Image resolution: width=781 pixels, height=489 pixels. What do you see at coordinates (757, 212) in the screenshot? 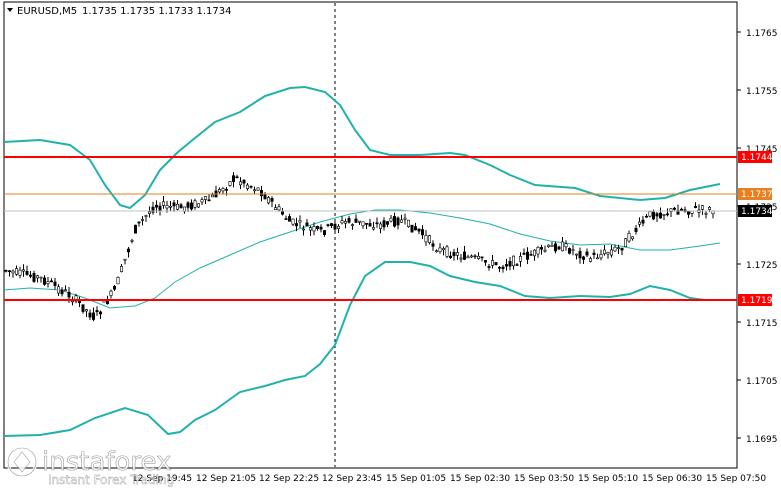
I see `current-price-tag-label: 1.1734` at bounding box center [757, 212].